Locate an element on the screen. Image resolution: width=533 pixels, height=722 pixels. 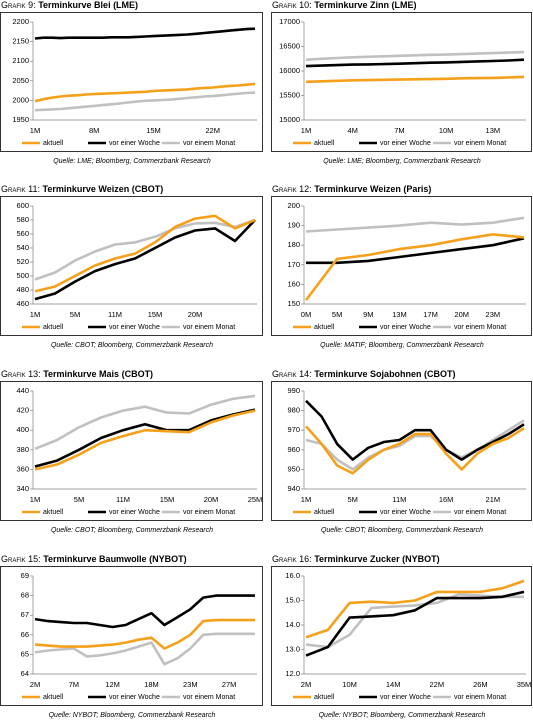
y-tick-label: 170 is located at coordinates (293, 264).